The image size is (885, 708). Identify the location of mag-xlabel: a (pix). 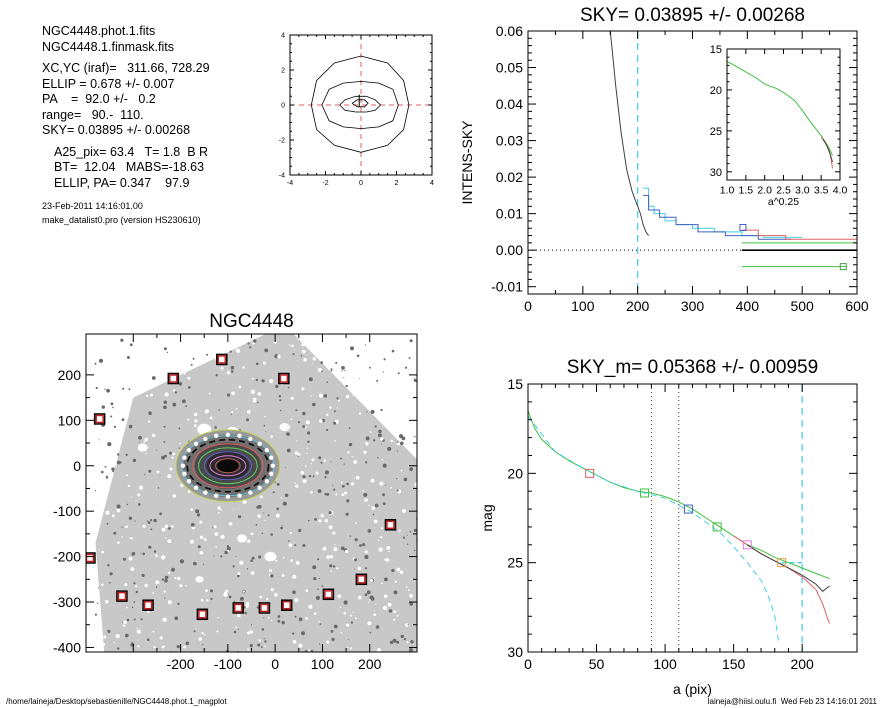
(692, 689).